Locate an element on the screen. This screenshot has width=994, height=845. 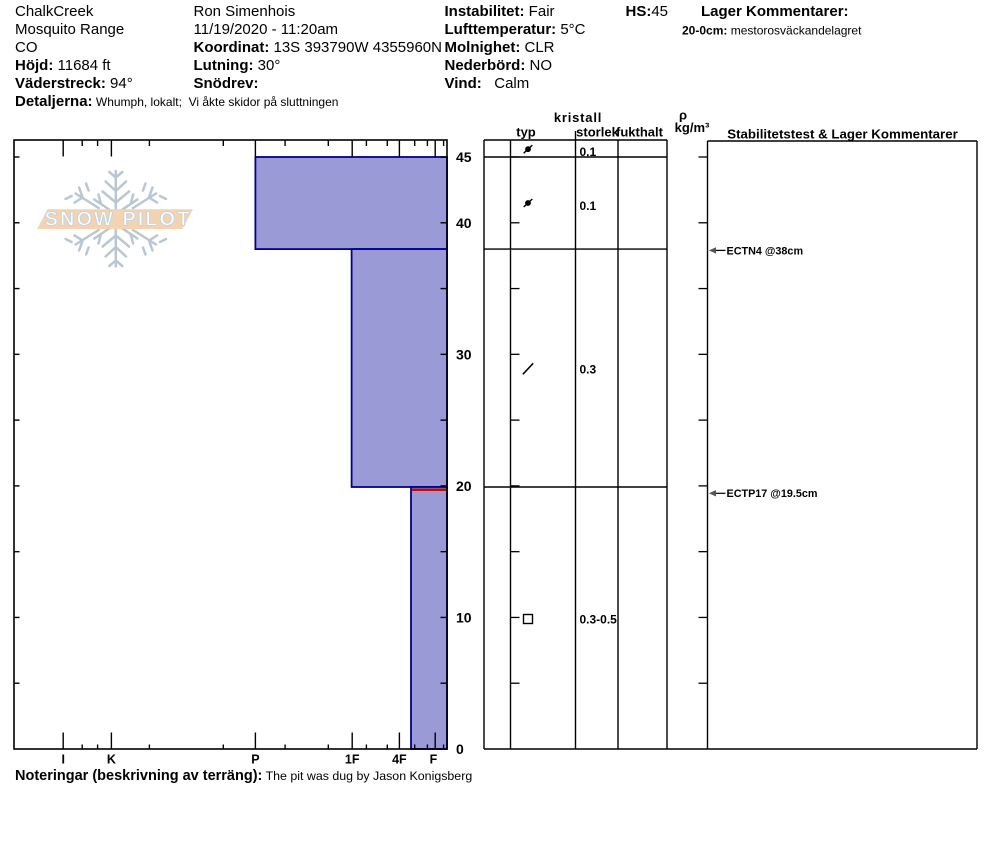
svg-text: 1F is located at coordinates (352, 760).